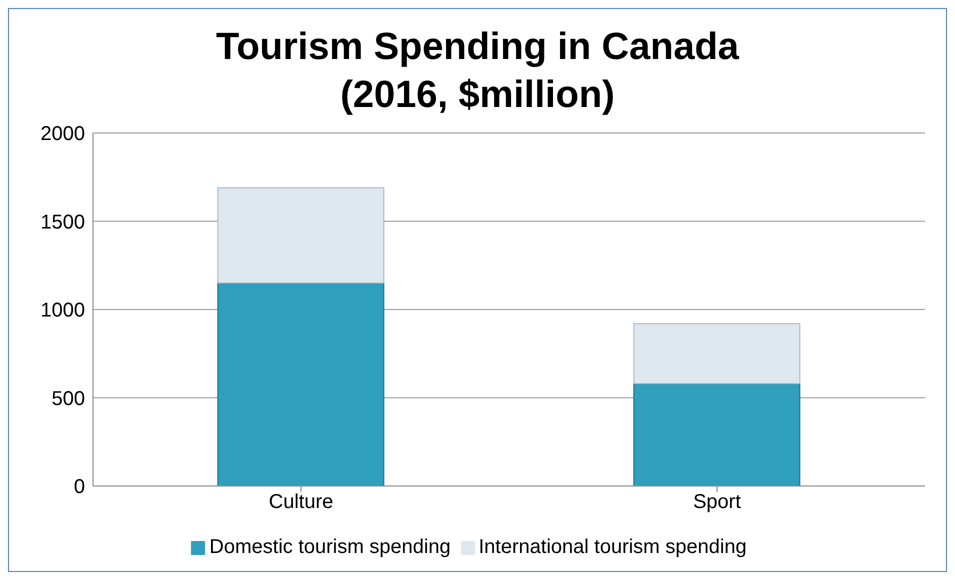 This screenshot has height=580, width=955. What do you see at coordinates (68, 399) in the screenshot?
I see `y-tick-label: 500` at bounding box center [68, 399].